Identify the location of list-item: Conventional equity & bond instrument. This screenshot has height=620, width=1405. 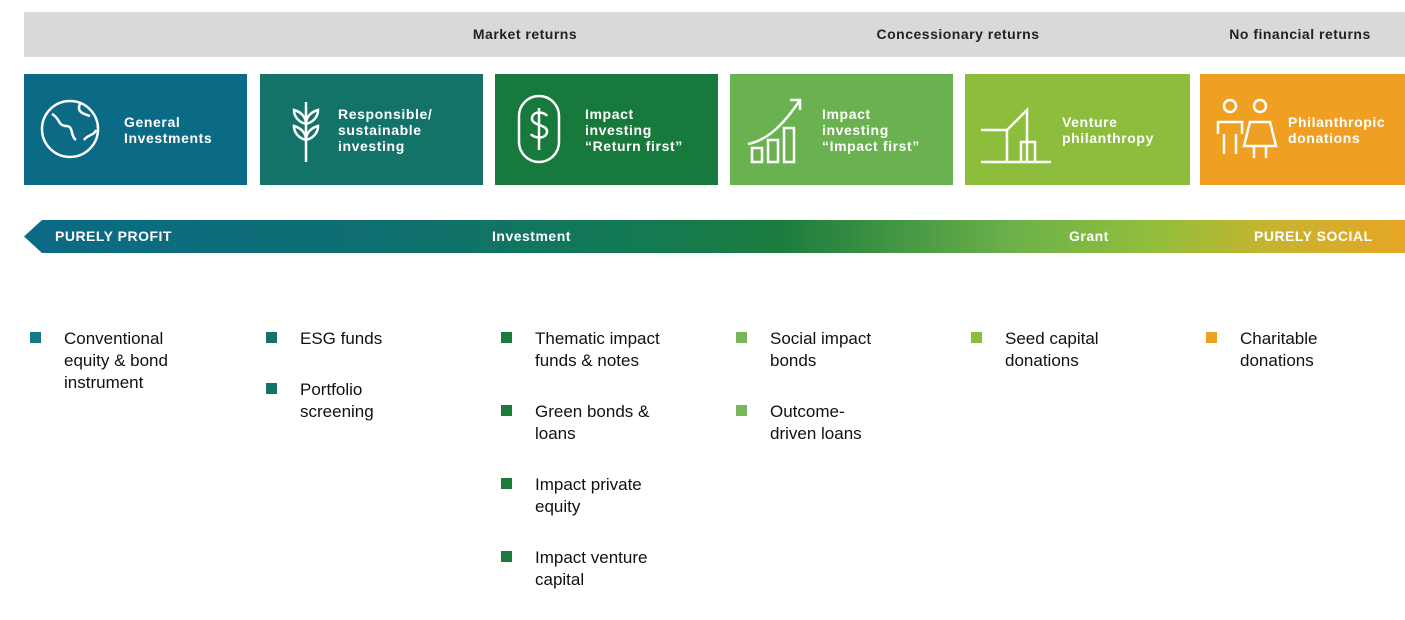
(135, 361).